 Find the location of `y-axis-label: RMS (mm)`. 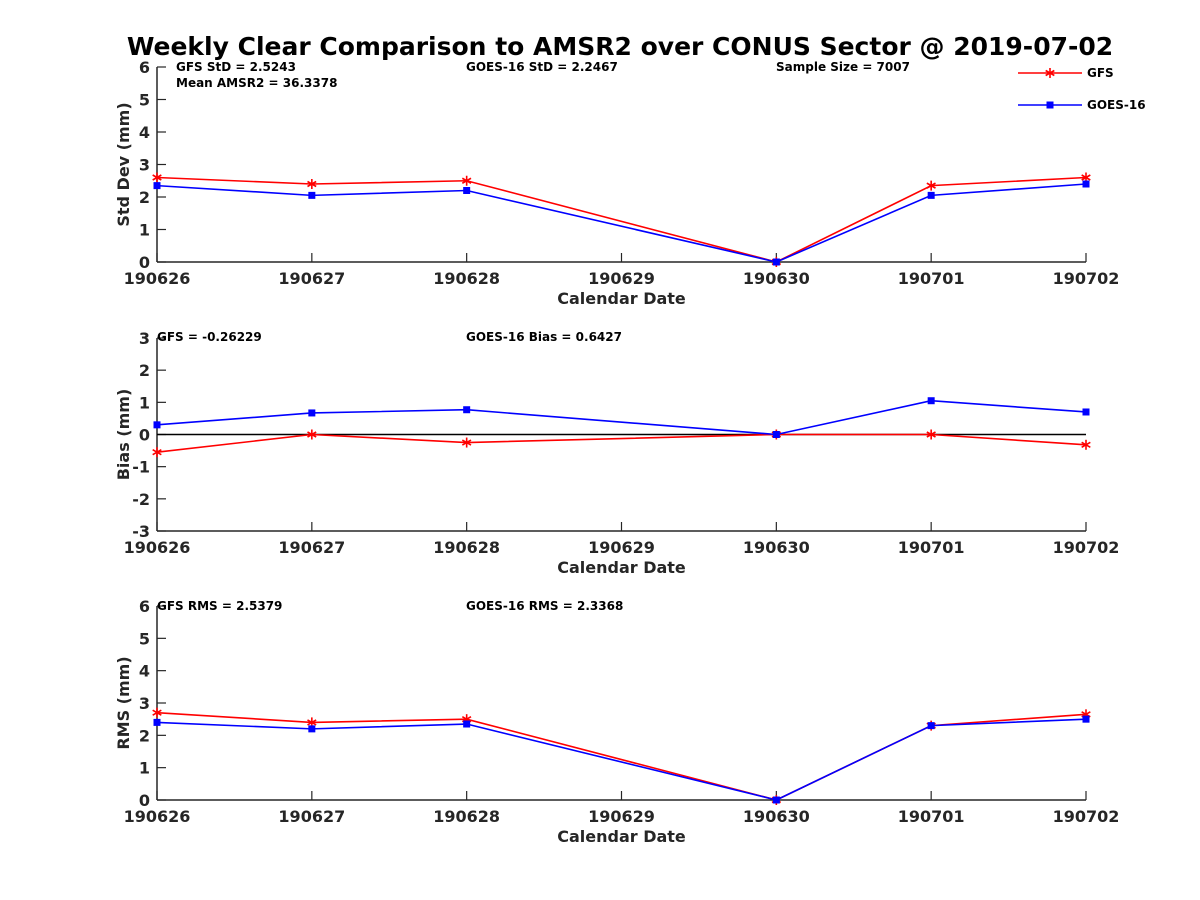

y-axis-label: RMS (mm) is located at coordinates (123, 702).